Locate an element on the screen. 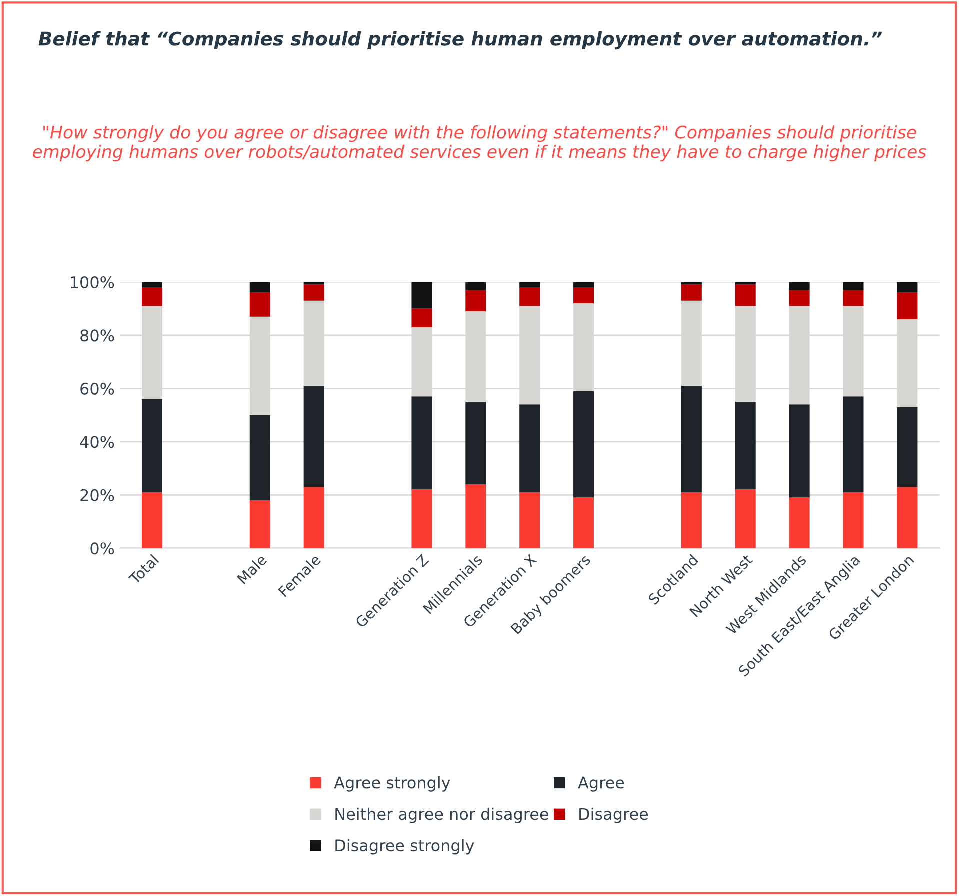 This screenshot has height=896, width=959. chart-title: Belief that “Companies should prioritise human employment over automation.” is located at coordinates (460, 40).